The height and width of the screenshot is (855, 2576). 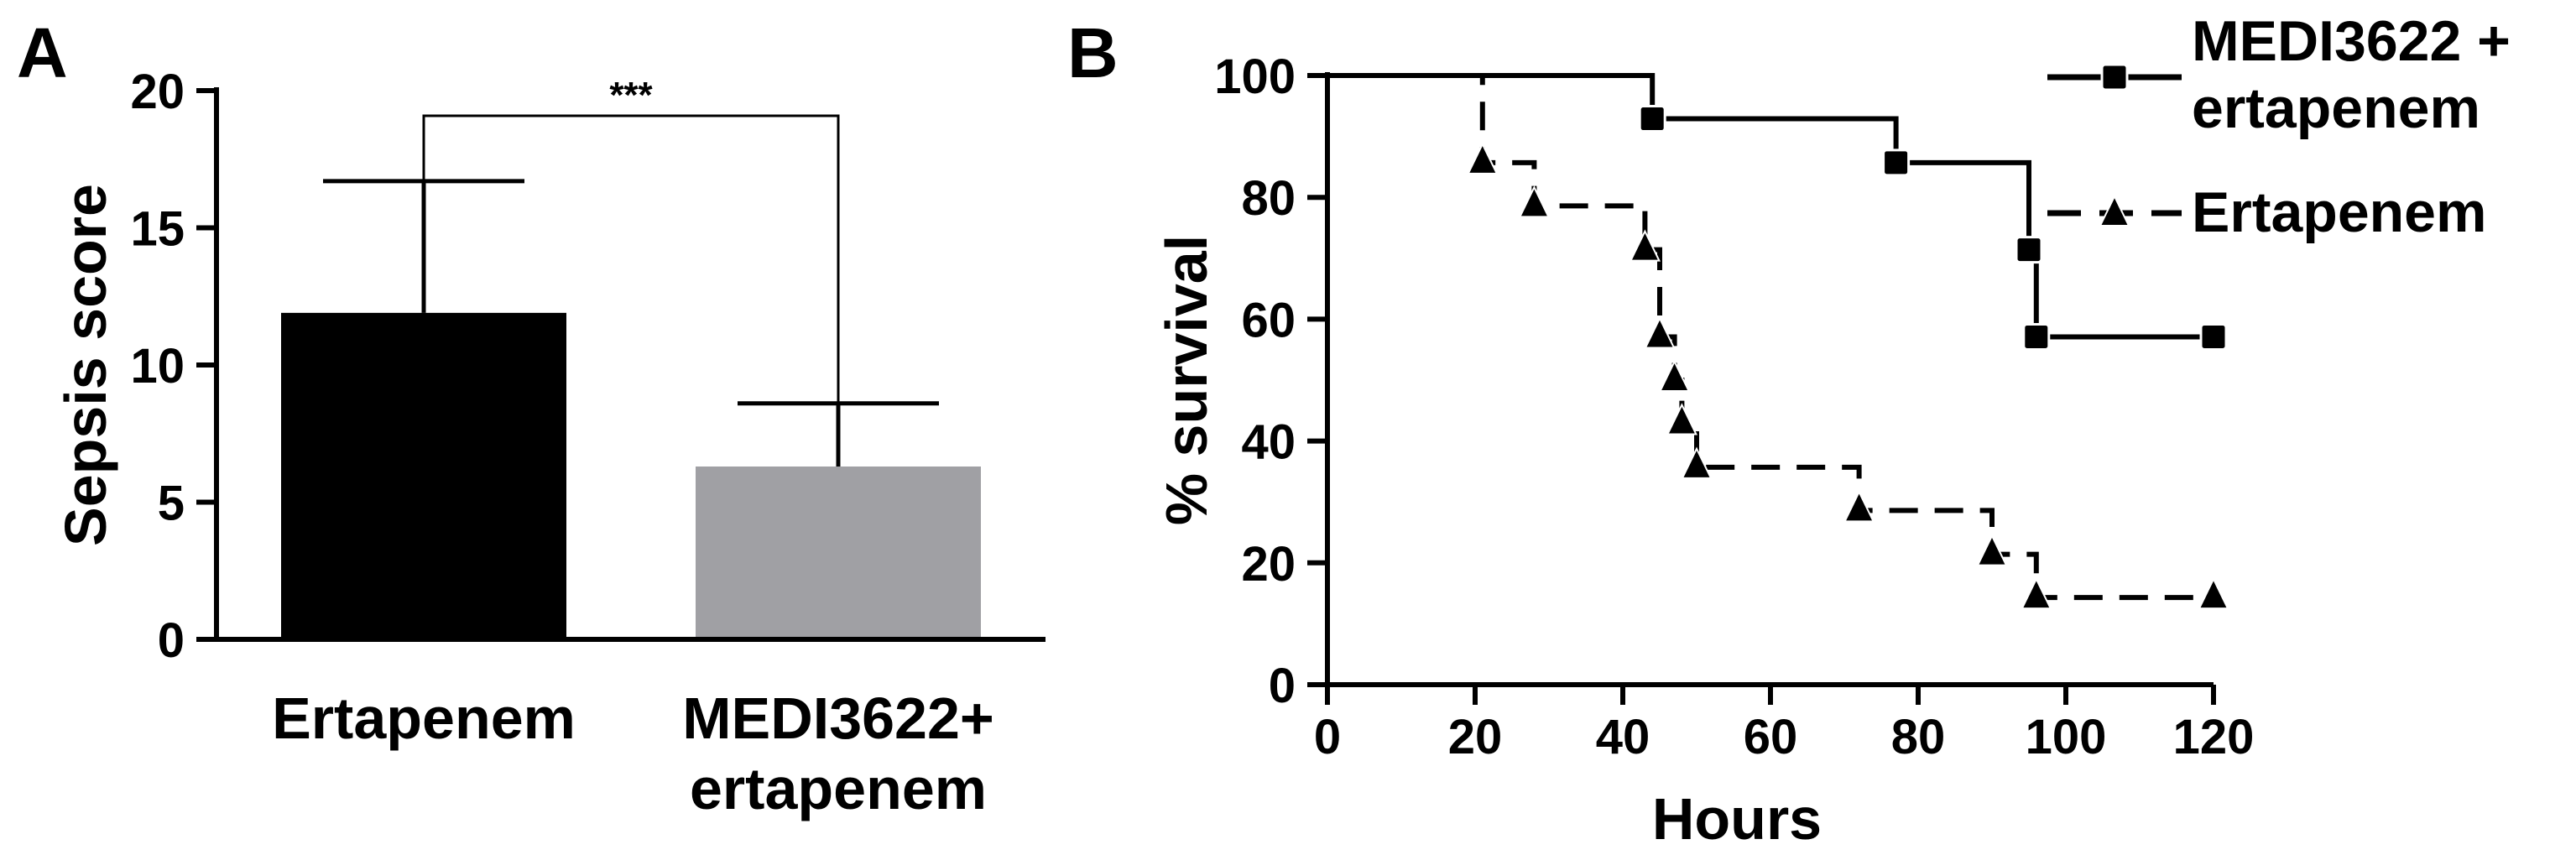 I want to click on legend-label: ertapenem, so click(x=2336, y=108).